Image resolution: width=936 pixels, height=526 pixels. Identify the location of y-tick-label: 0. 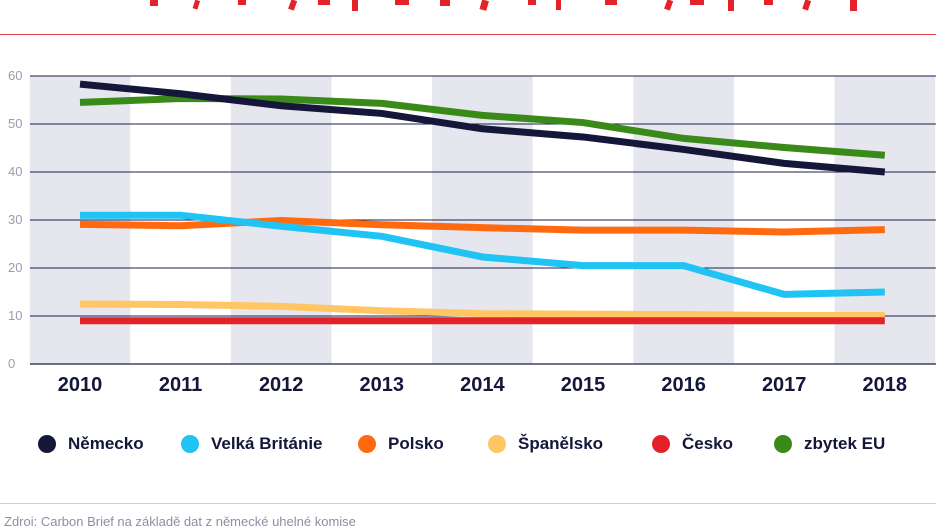
(11, 363).